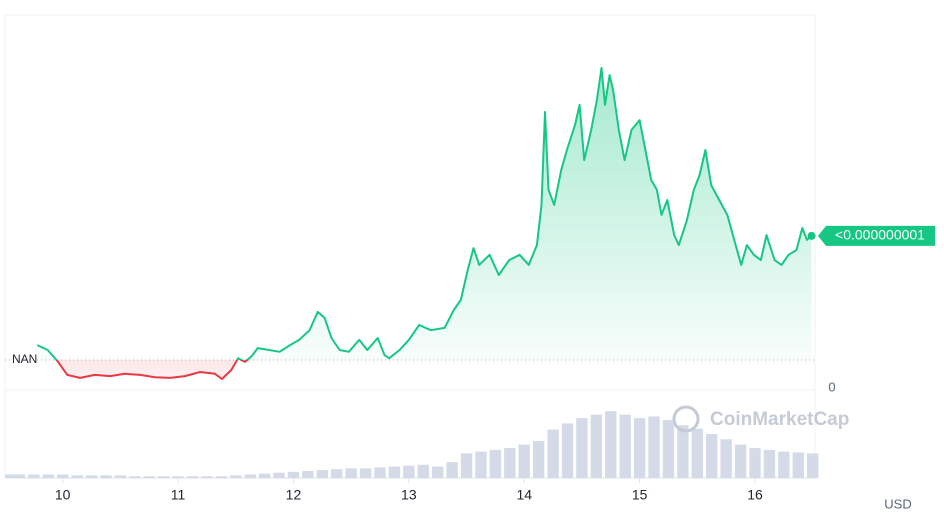 The image size is (944, 524). What do you see at coordinates (63, 495) in the screenshot?
I see `x-tick-label: 10` at bounding box center [63, 495].